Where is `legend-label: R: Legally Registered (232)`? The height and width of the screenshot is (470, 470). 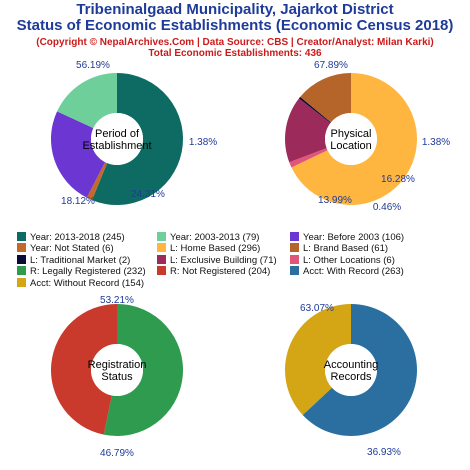 legend-label: R: Legally Registered (232) is located at coordinates (88, 272).